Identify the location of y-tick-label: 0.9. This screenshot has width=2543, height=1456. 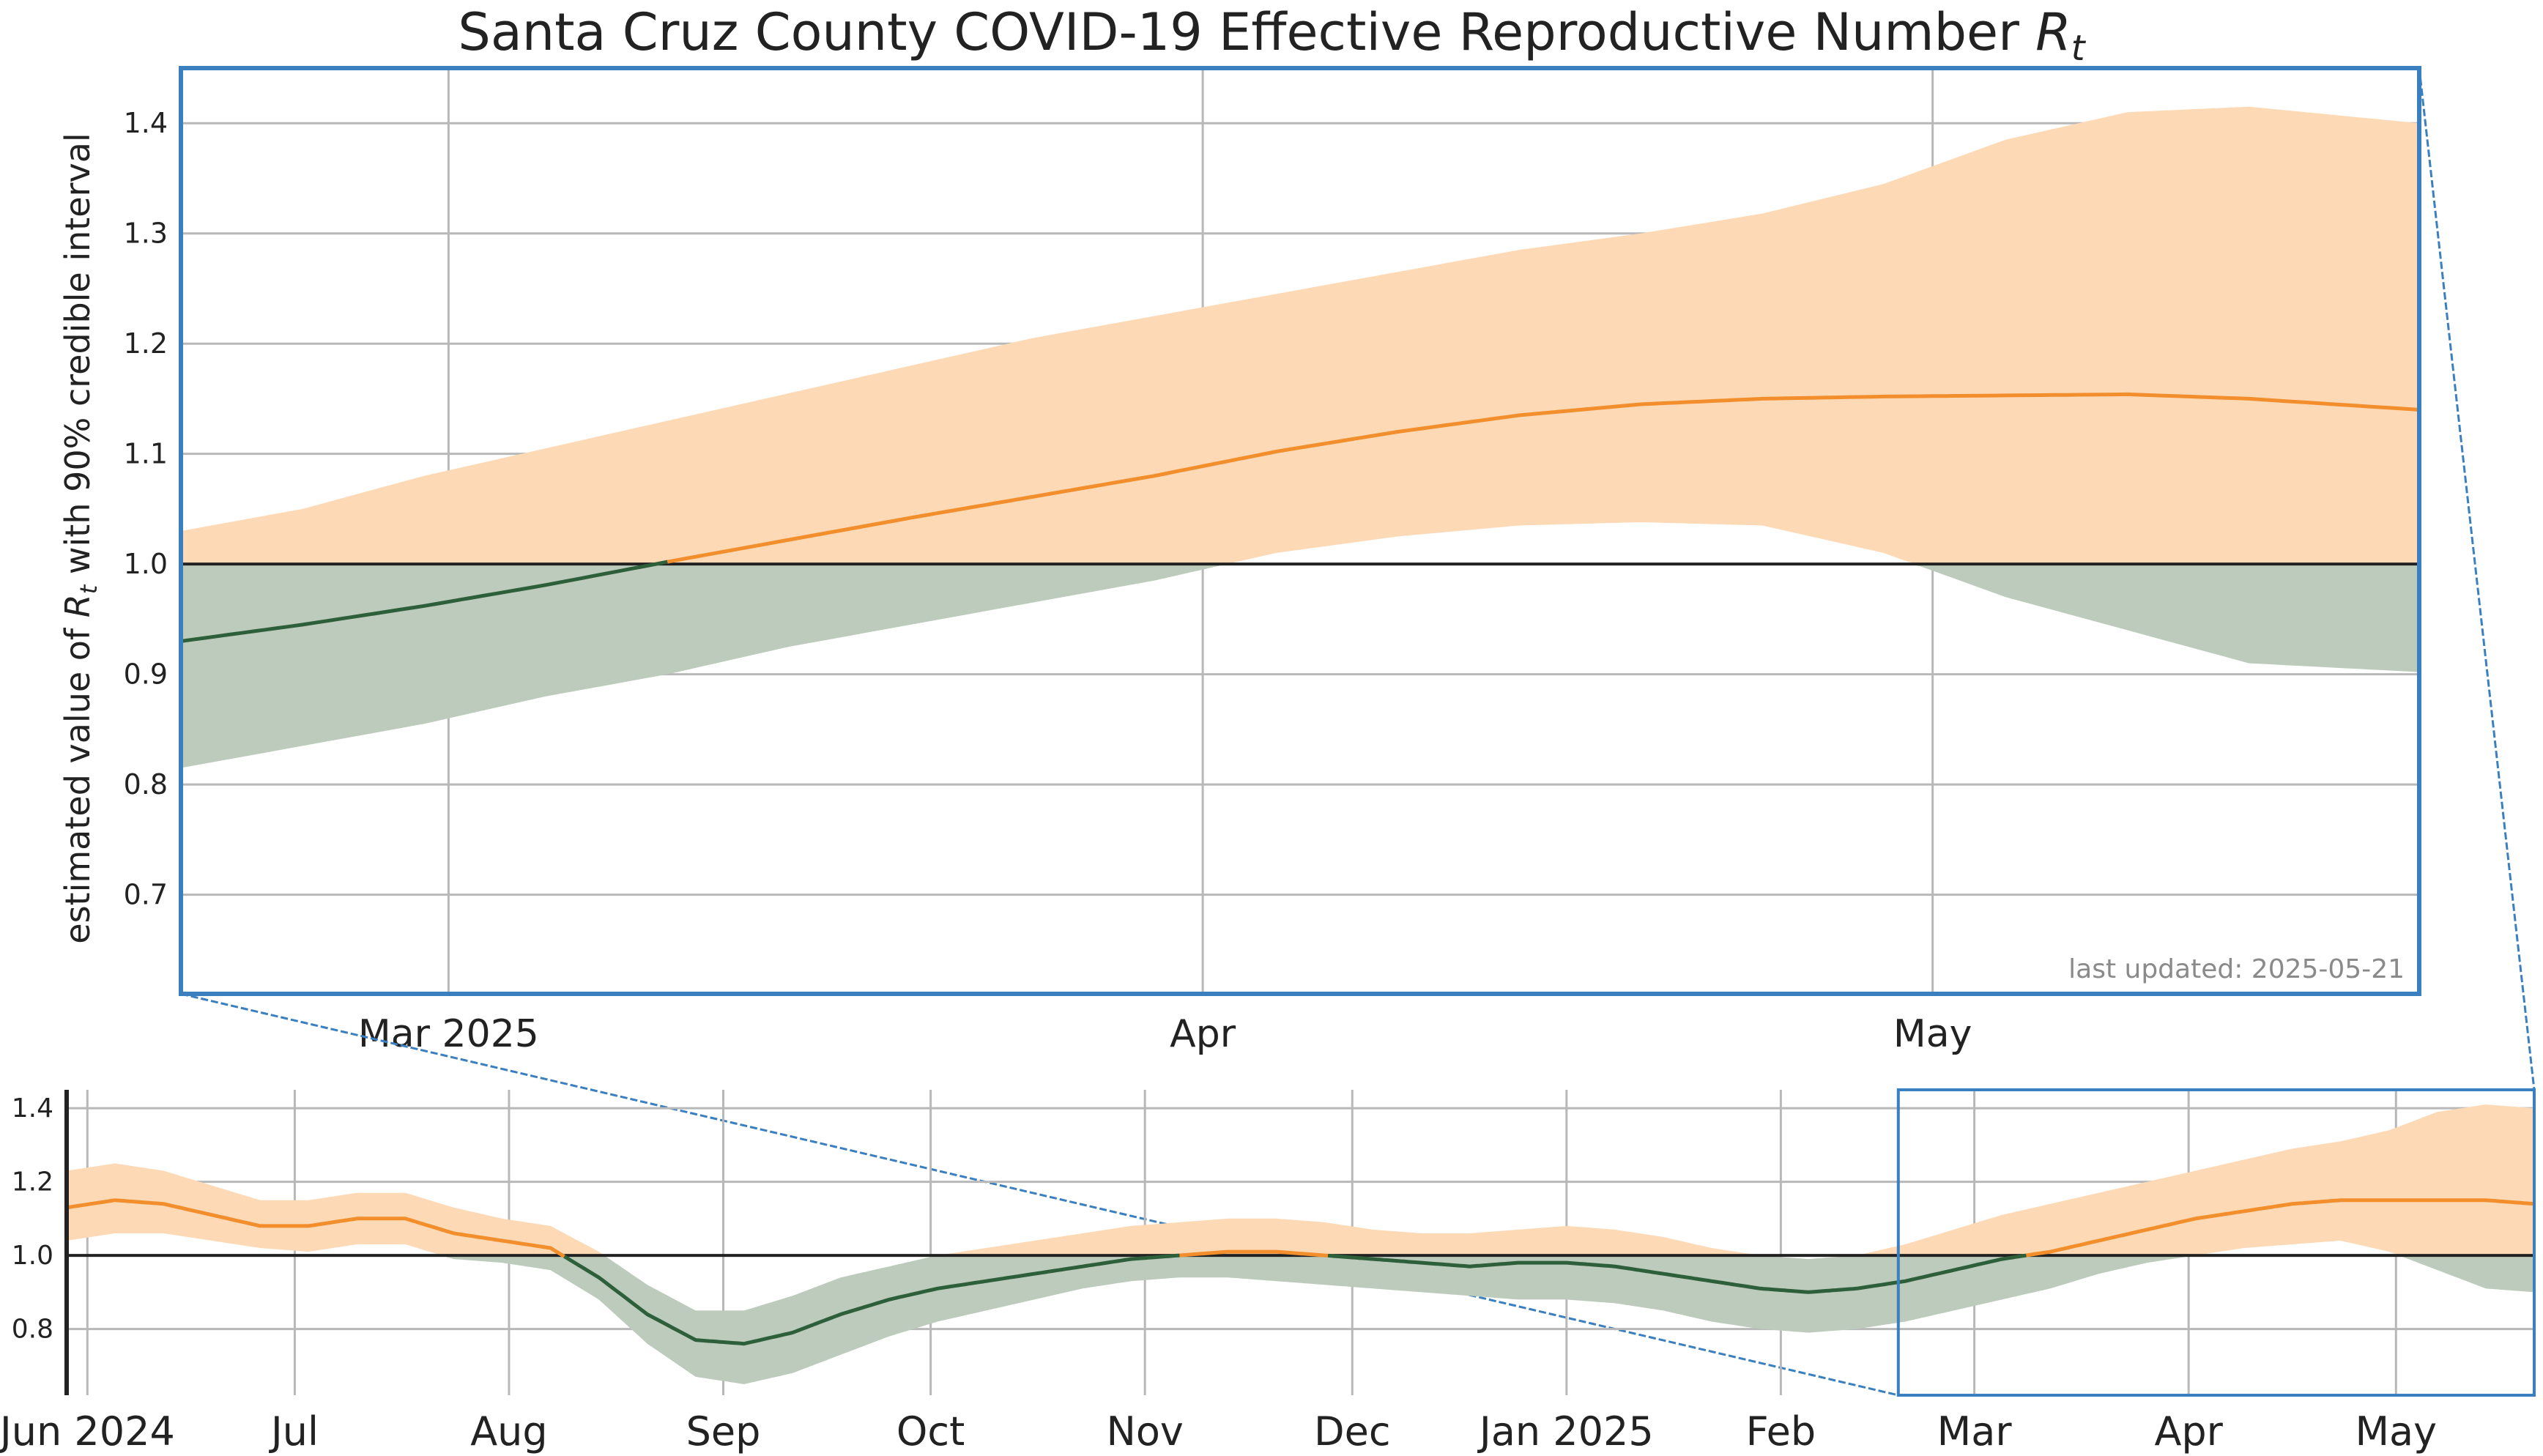
(146, 674).